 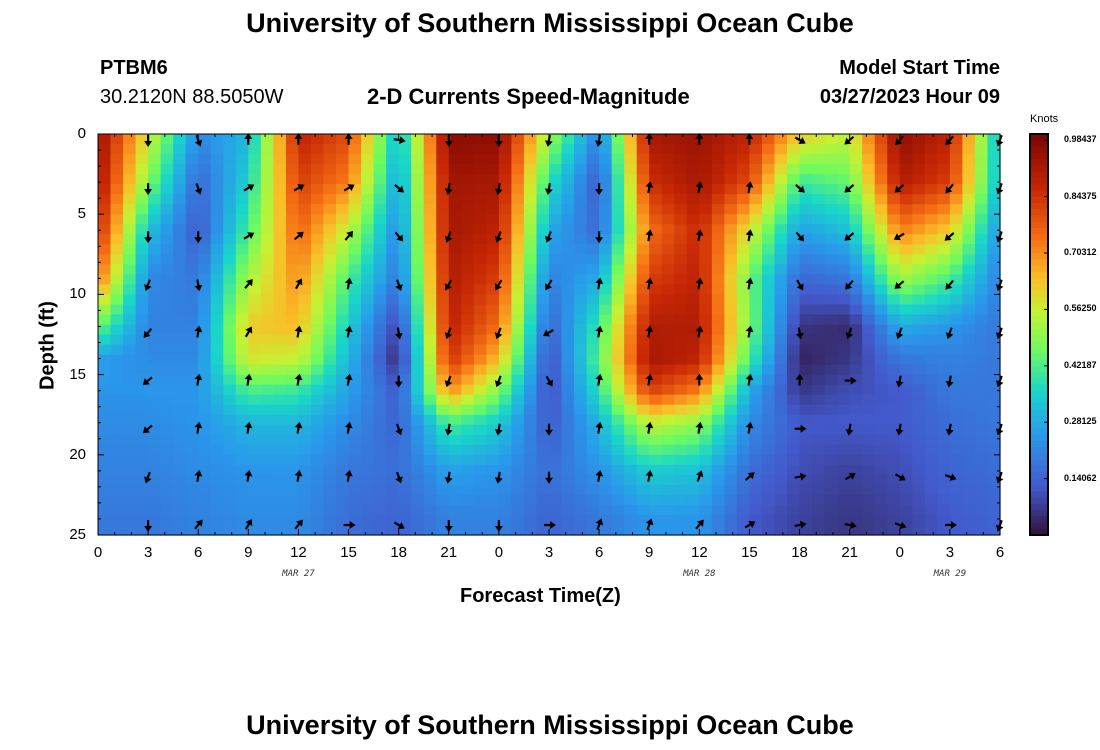 What do you see at coordinates (919, 68) in the screenshot?
I see `model-start-label: Model Start Time` at bounding box center [919, 68].